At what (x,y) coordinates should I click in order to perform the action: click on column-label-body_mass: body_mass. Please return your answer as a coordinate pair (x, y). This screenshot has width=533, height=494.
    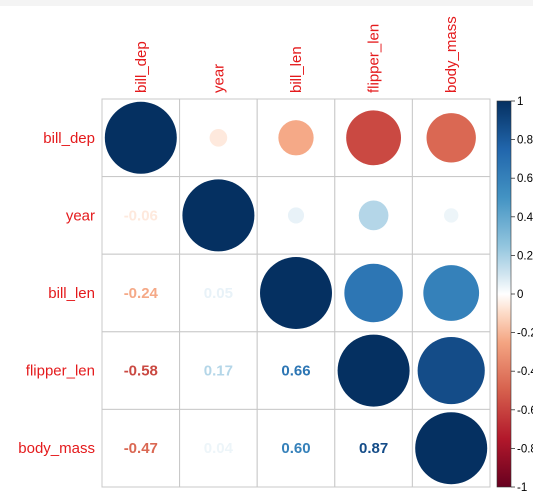
    Looking at the image, I should click on (451, 54).